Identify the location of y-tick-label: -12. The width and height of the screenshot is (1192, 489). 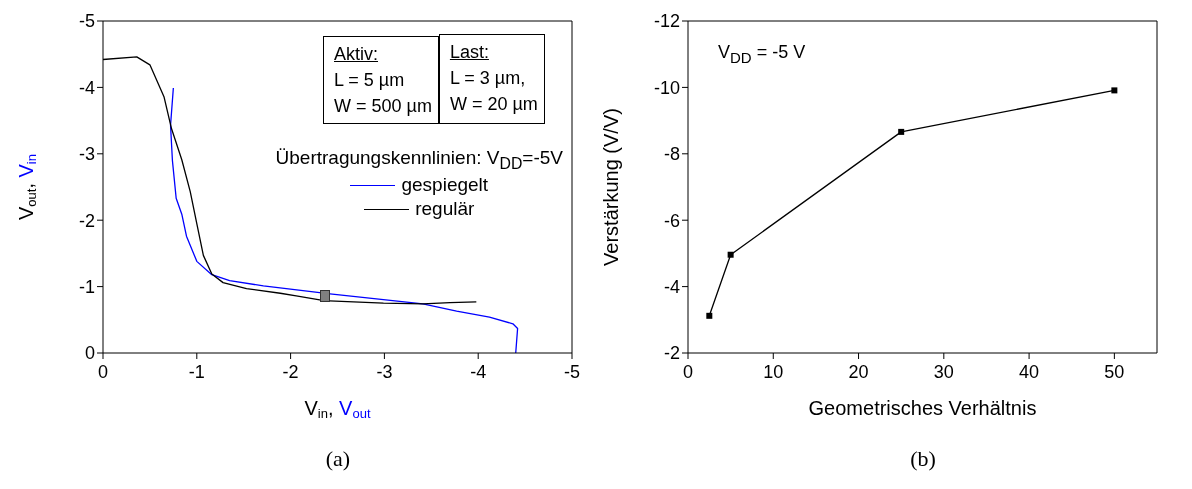
(666, 21).